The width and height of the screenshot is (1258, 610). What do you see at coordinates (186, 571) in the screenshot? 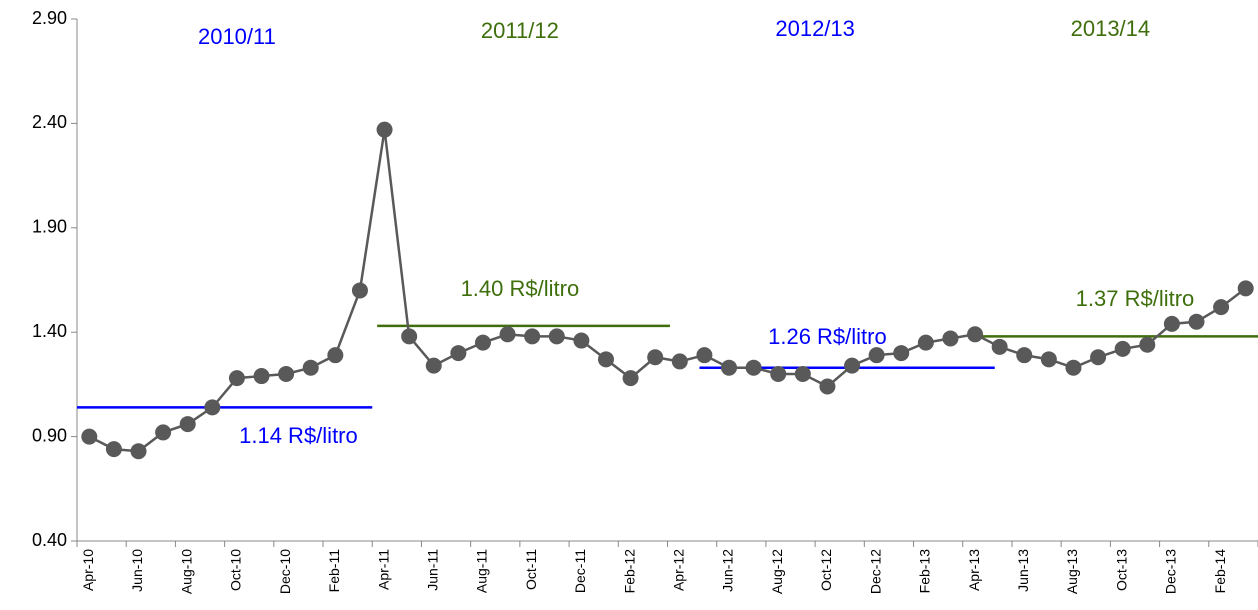
I see `x-tick-label: Aug-10` at bounding box center [186, 571].